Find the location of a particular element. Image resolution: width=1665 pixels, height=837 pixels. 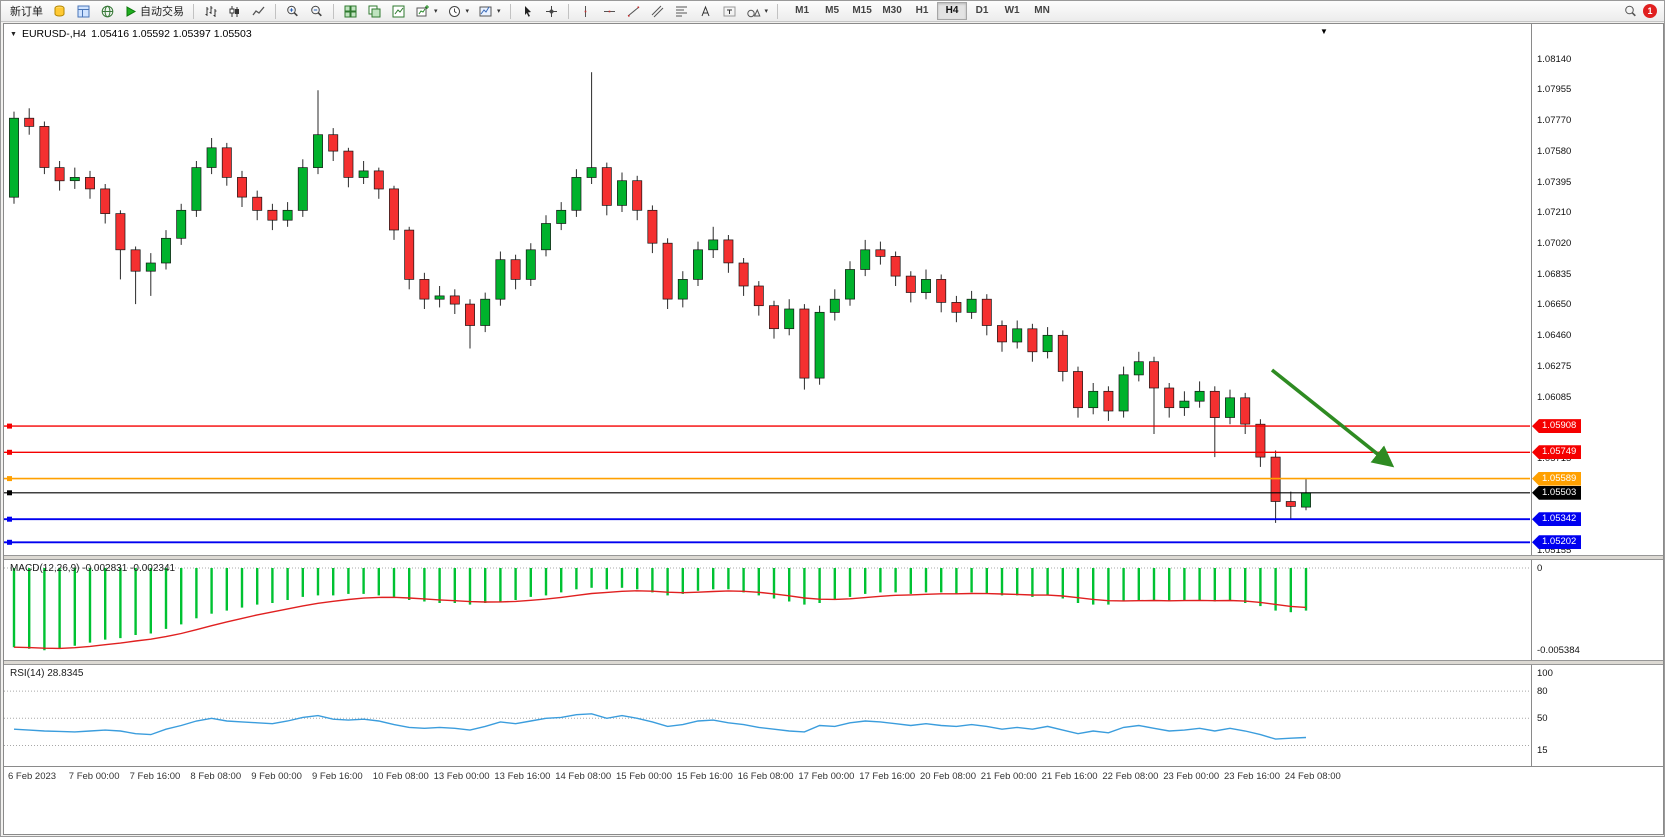

label-tool-button is located at coordinates (729, 11).